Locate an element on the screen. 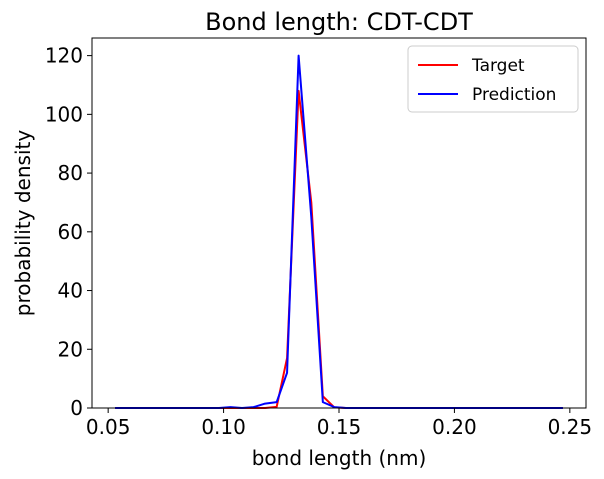  y-tick-label: 80 is located at coordinates (70, 173).